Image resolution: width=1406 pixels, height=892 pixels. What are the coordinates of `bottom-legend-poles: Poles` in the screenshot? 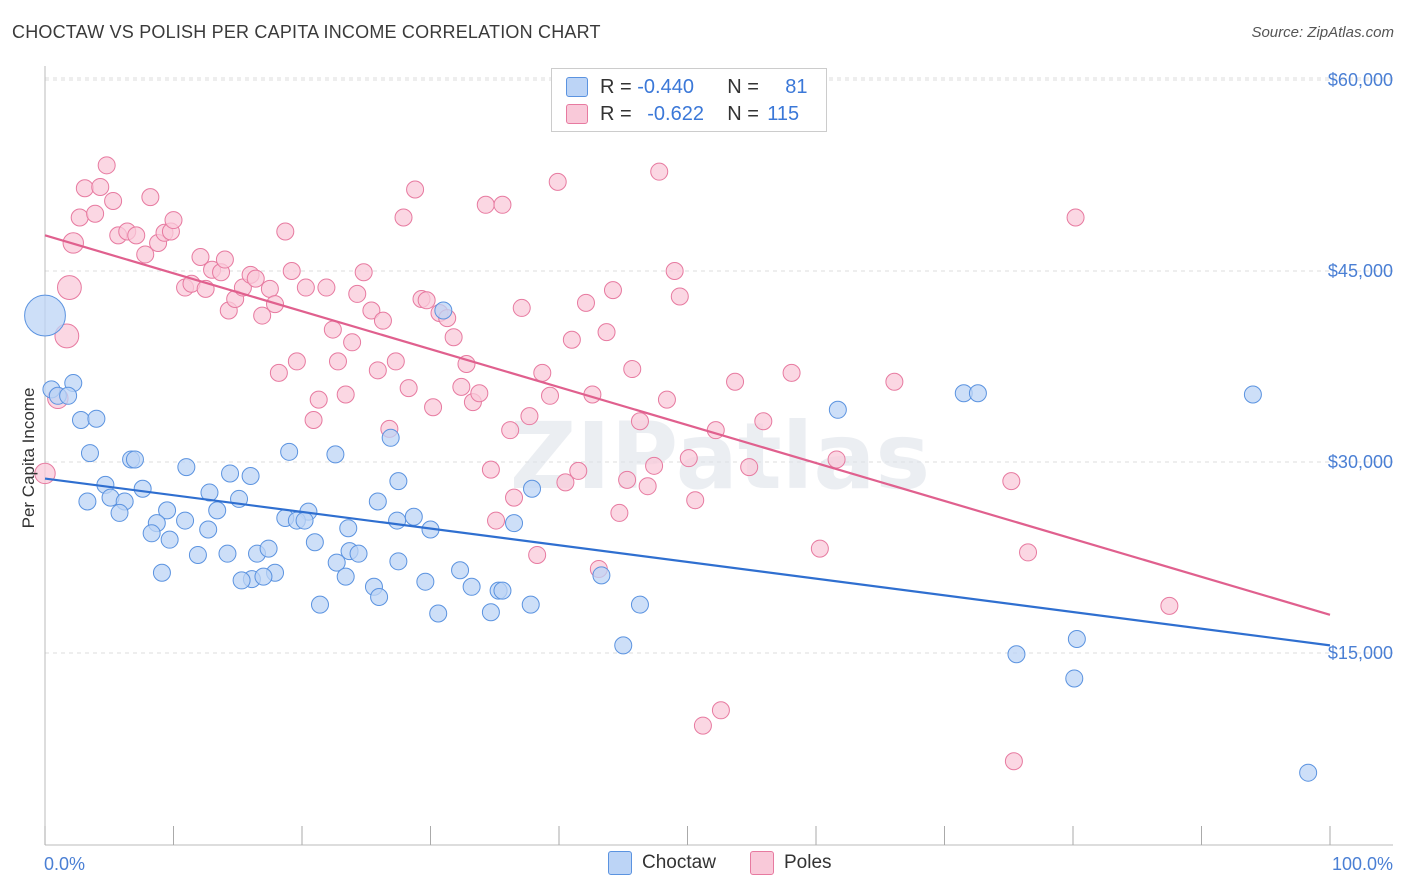 It's located at (791, 863).